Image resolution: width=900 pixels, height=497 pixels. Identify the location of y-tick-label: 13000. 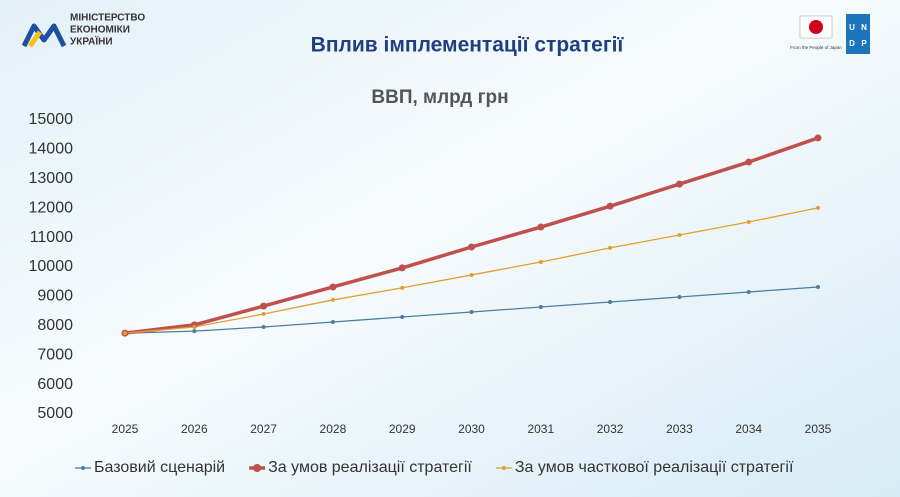
(51, 178).